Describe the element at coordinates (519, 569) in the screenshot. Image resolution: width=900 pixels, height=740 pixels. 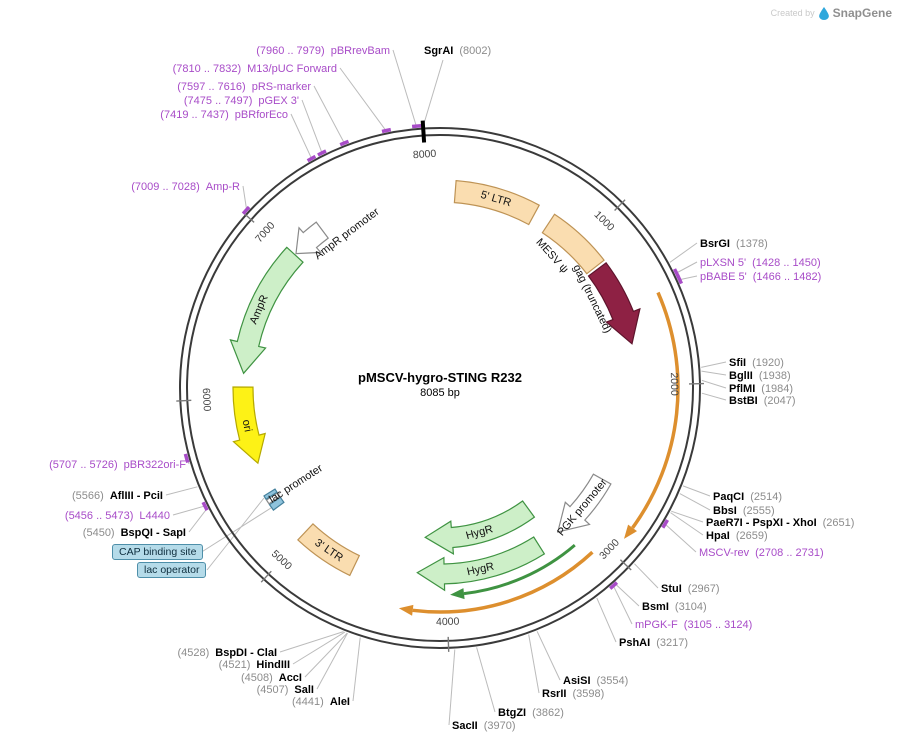
I see `feature-hygr-line` at that location.